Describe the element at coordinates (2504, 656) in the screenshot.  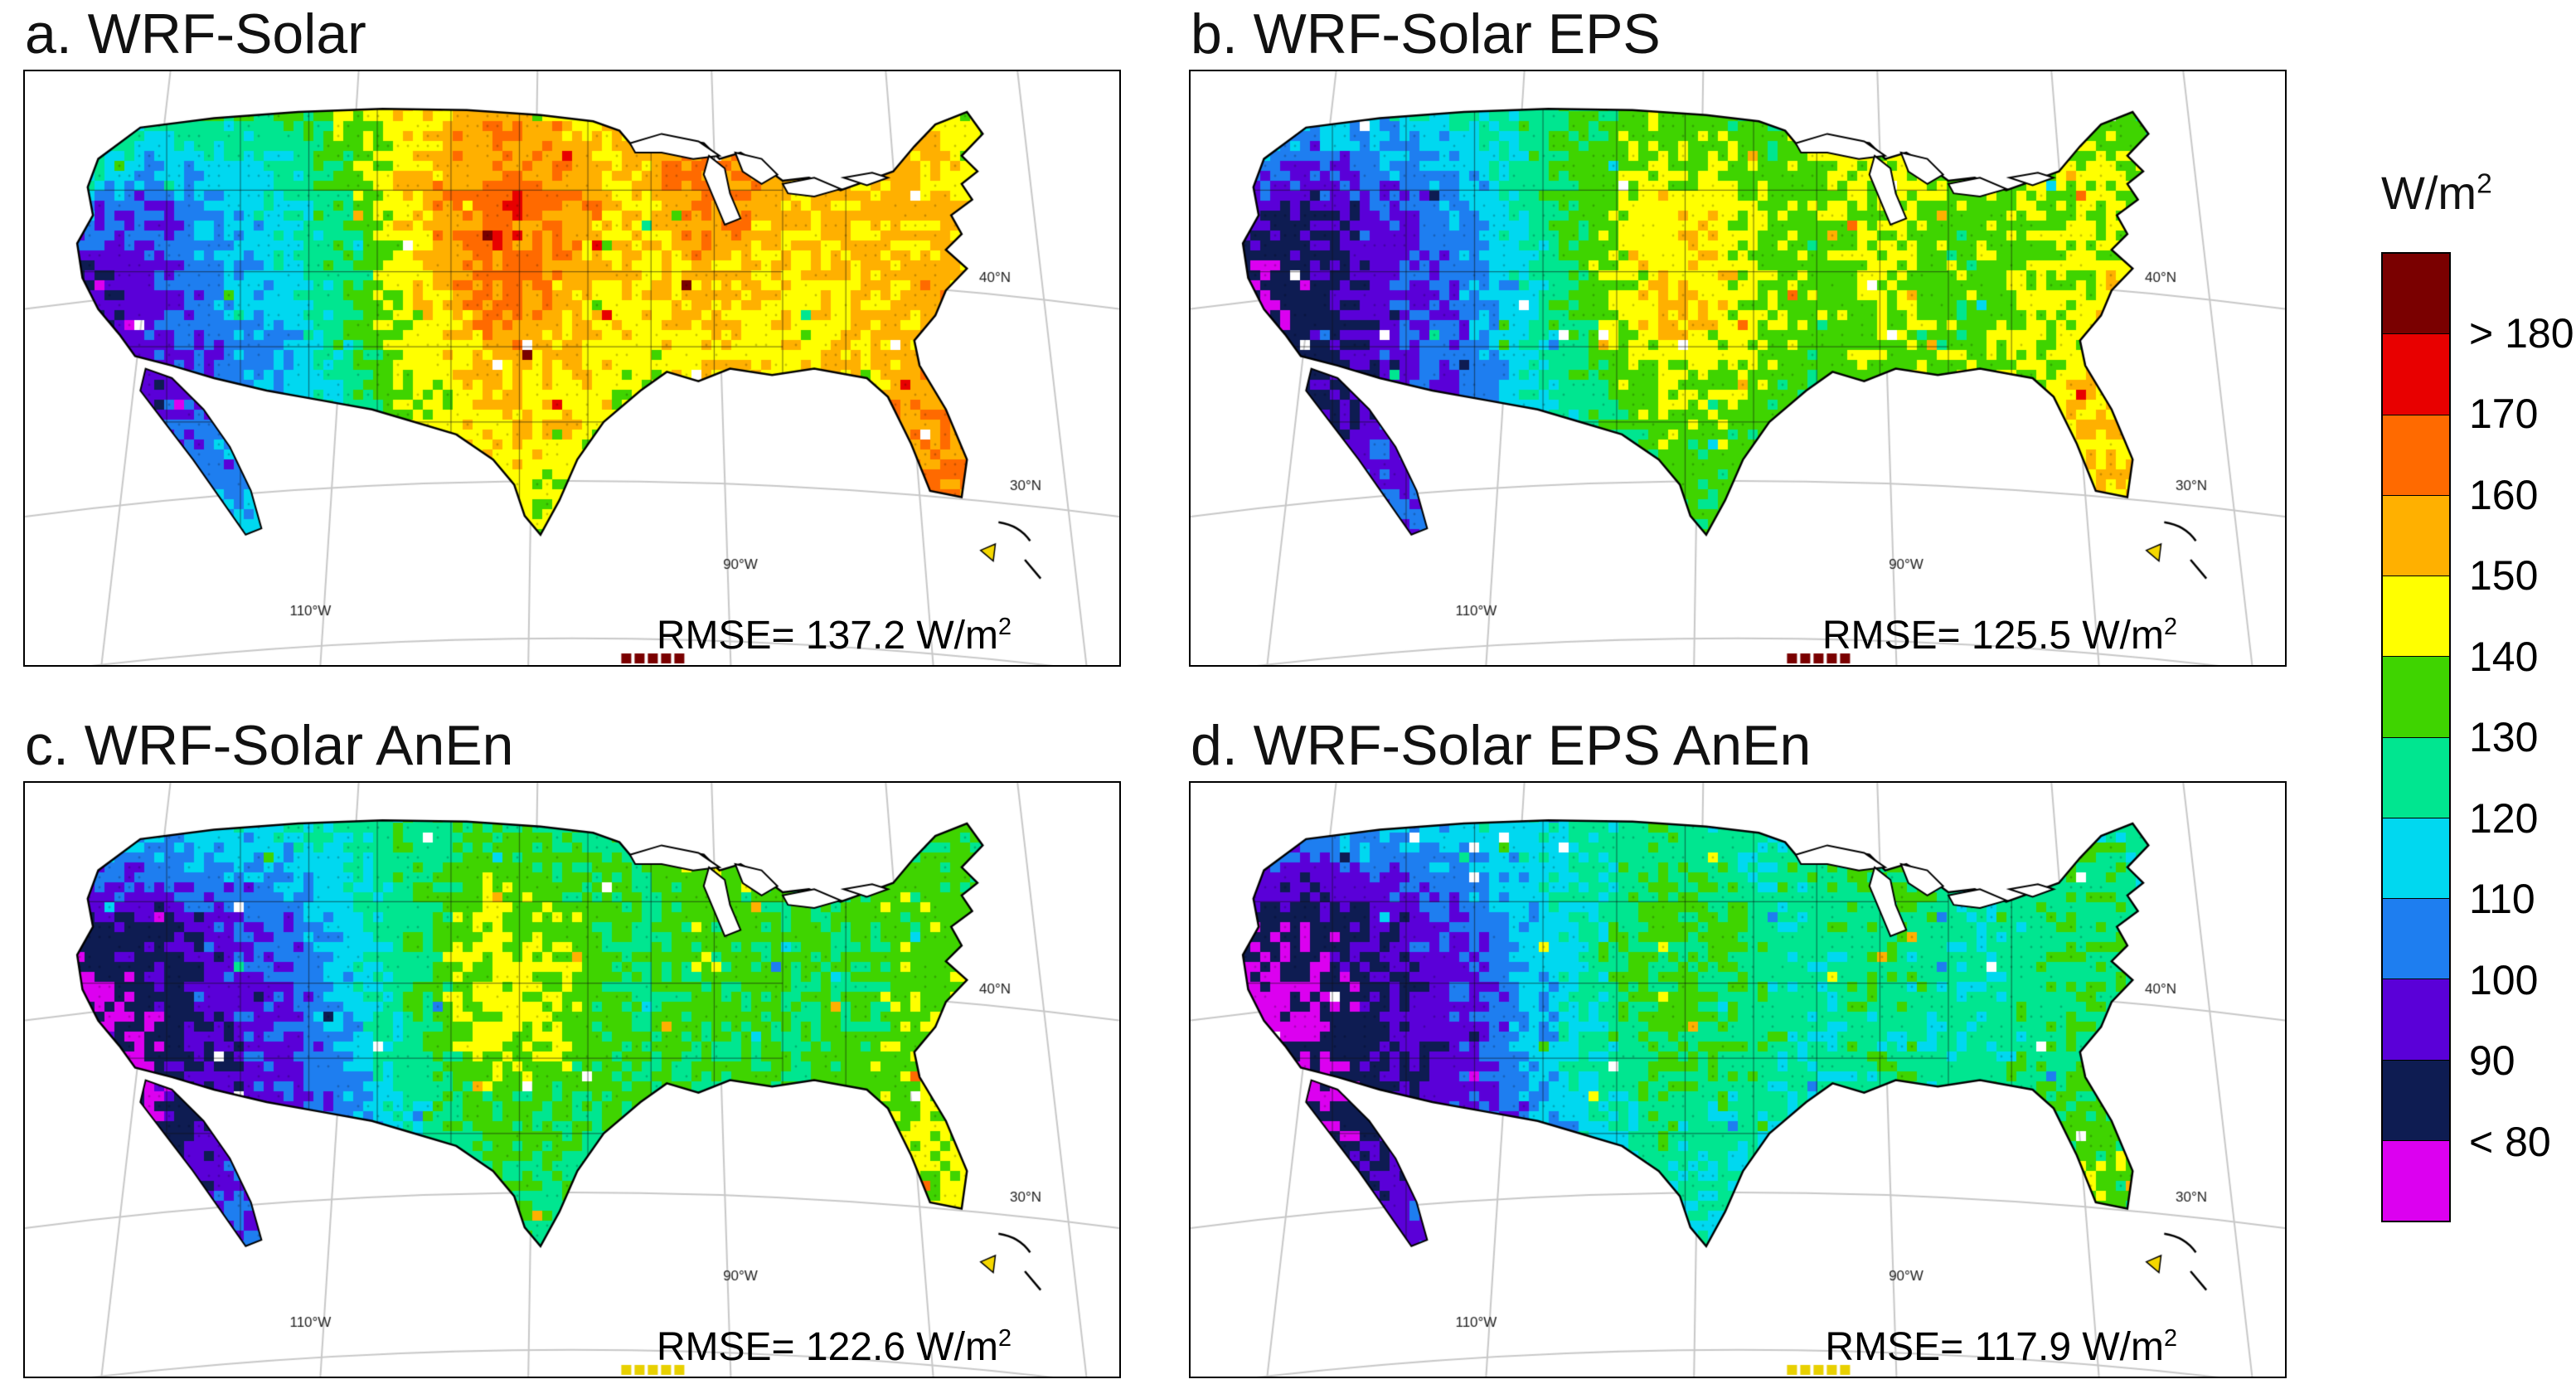
I see `colorbar-tick-label: 140` at that location.